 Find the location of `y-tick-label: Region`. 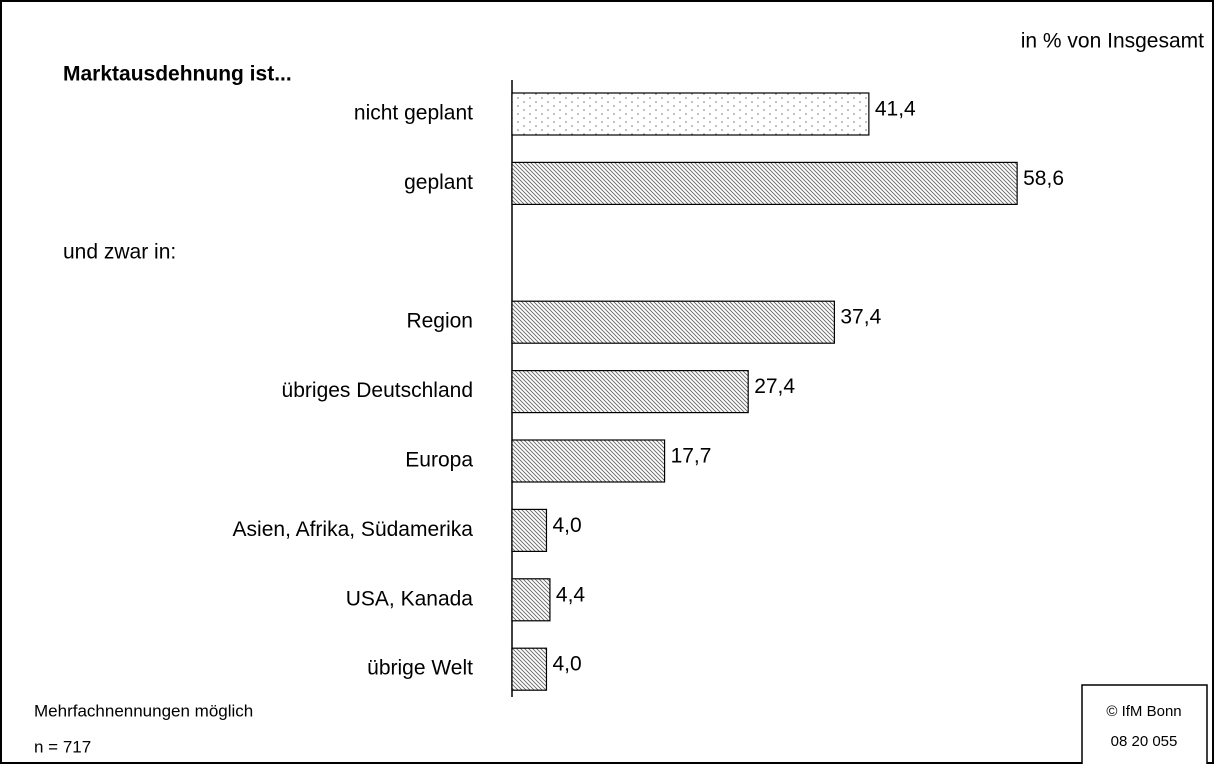

y-tick-label: Region is located at coordinates (439, 321).